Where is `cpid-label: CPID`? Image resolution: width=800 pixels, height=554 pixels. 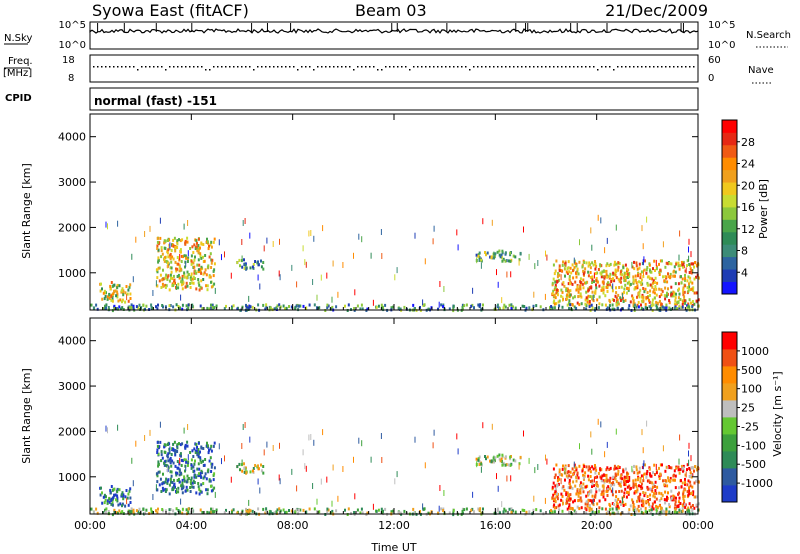 cpid-label: CPID is located at coordinates (18, 98).